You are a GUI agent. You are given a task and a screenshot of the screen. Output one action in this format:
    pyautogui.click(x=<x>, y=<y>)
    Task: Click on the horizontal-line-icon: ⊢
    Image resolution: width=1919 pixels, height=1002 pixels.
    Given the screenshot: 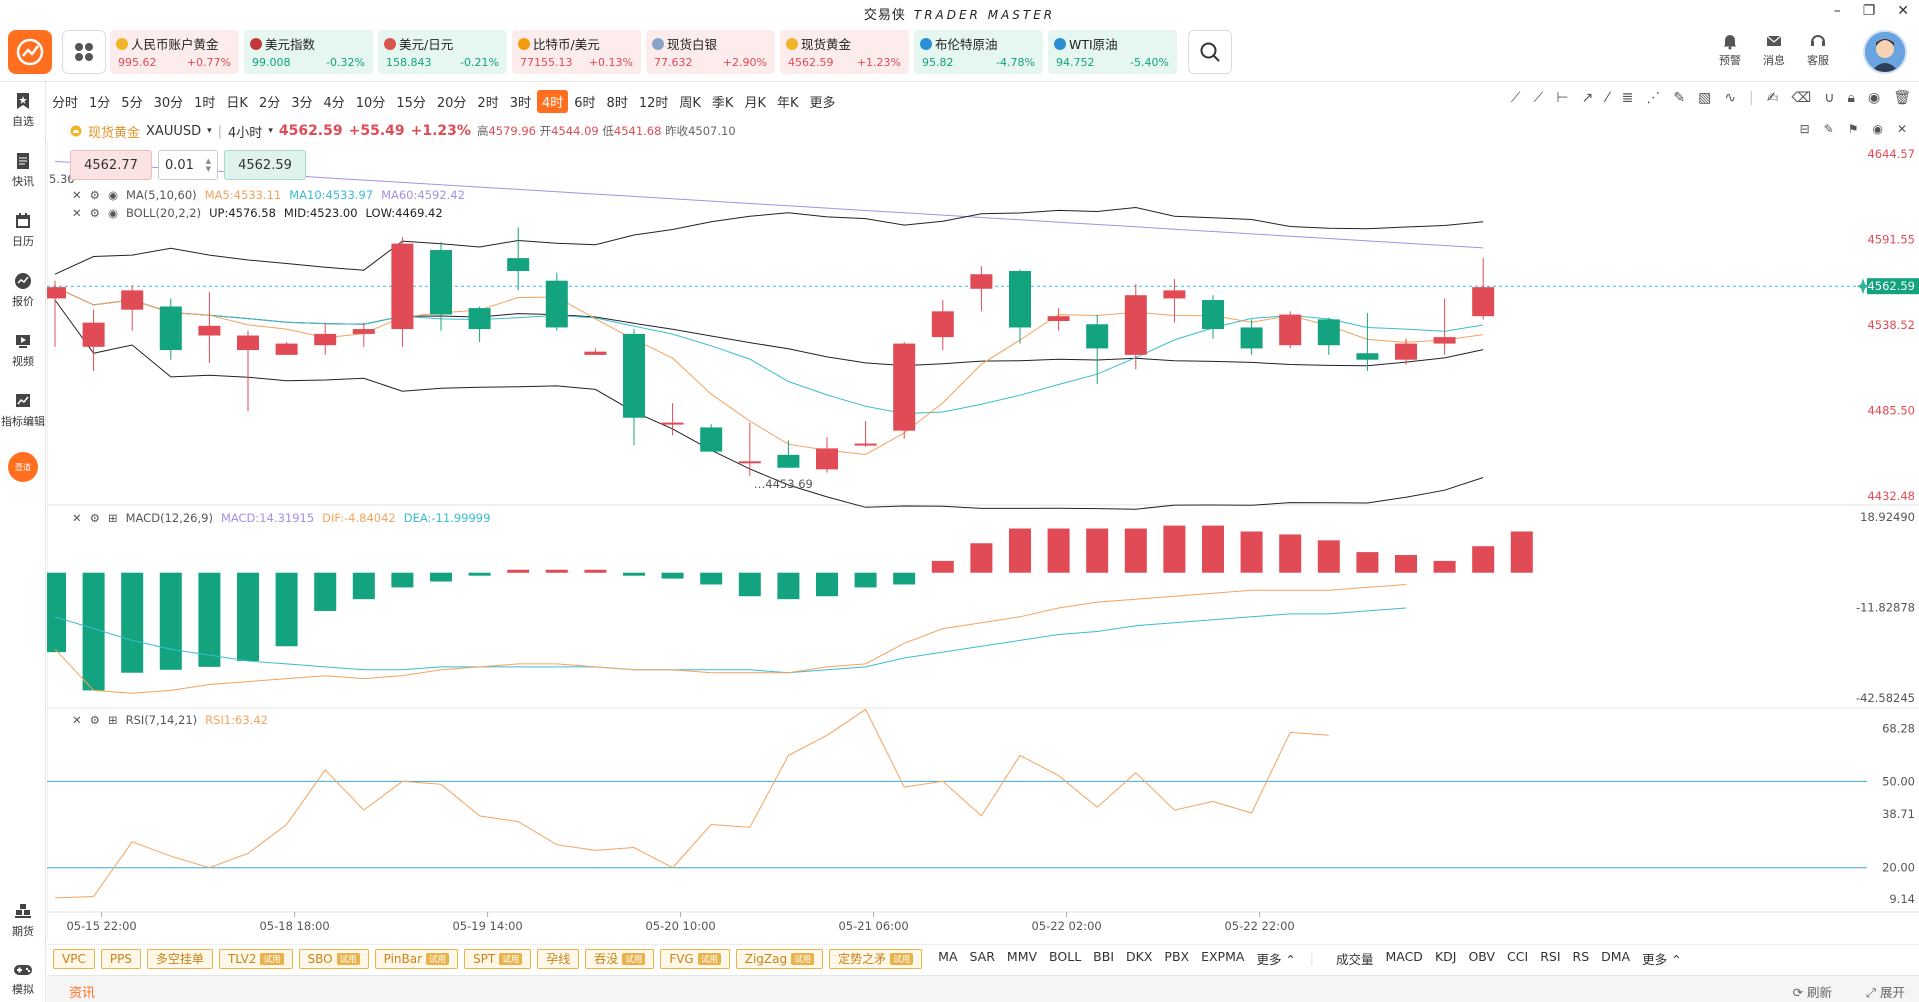 What is the action you would take?
    pyautogui.click(x=1562, y=98)
    